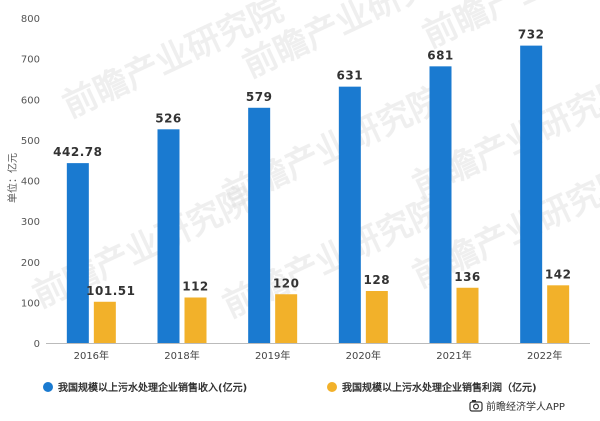  What do you see at coordinates (332, 387) in the screenshot?
I see `legend-profit-marker` at bounding box center [332, 387].